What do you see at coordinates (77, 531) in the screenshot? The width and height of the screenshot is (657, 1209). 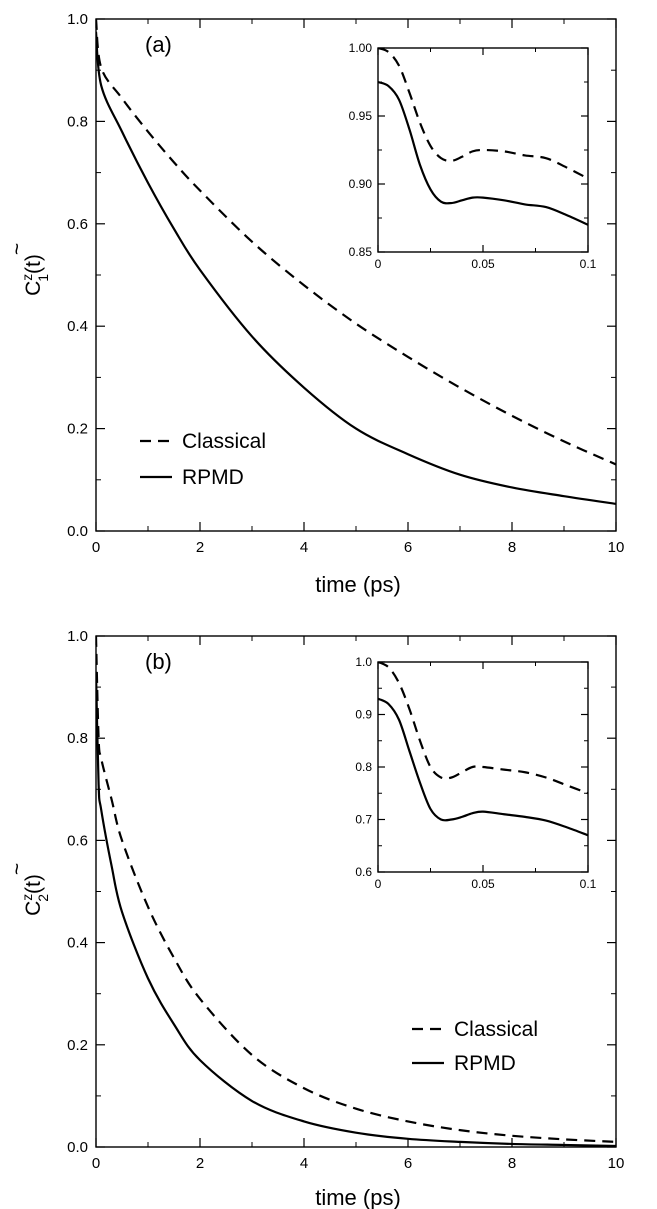 I see `panel-a-ytick-label: 0.0` at bounding box center [77, 531].